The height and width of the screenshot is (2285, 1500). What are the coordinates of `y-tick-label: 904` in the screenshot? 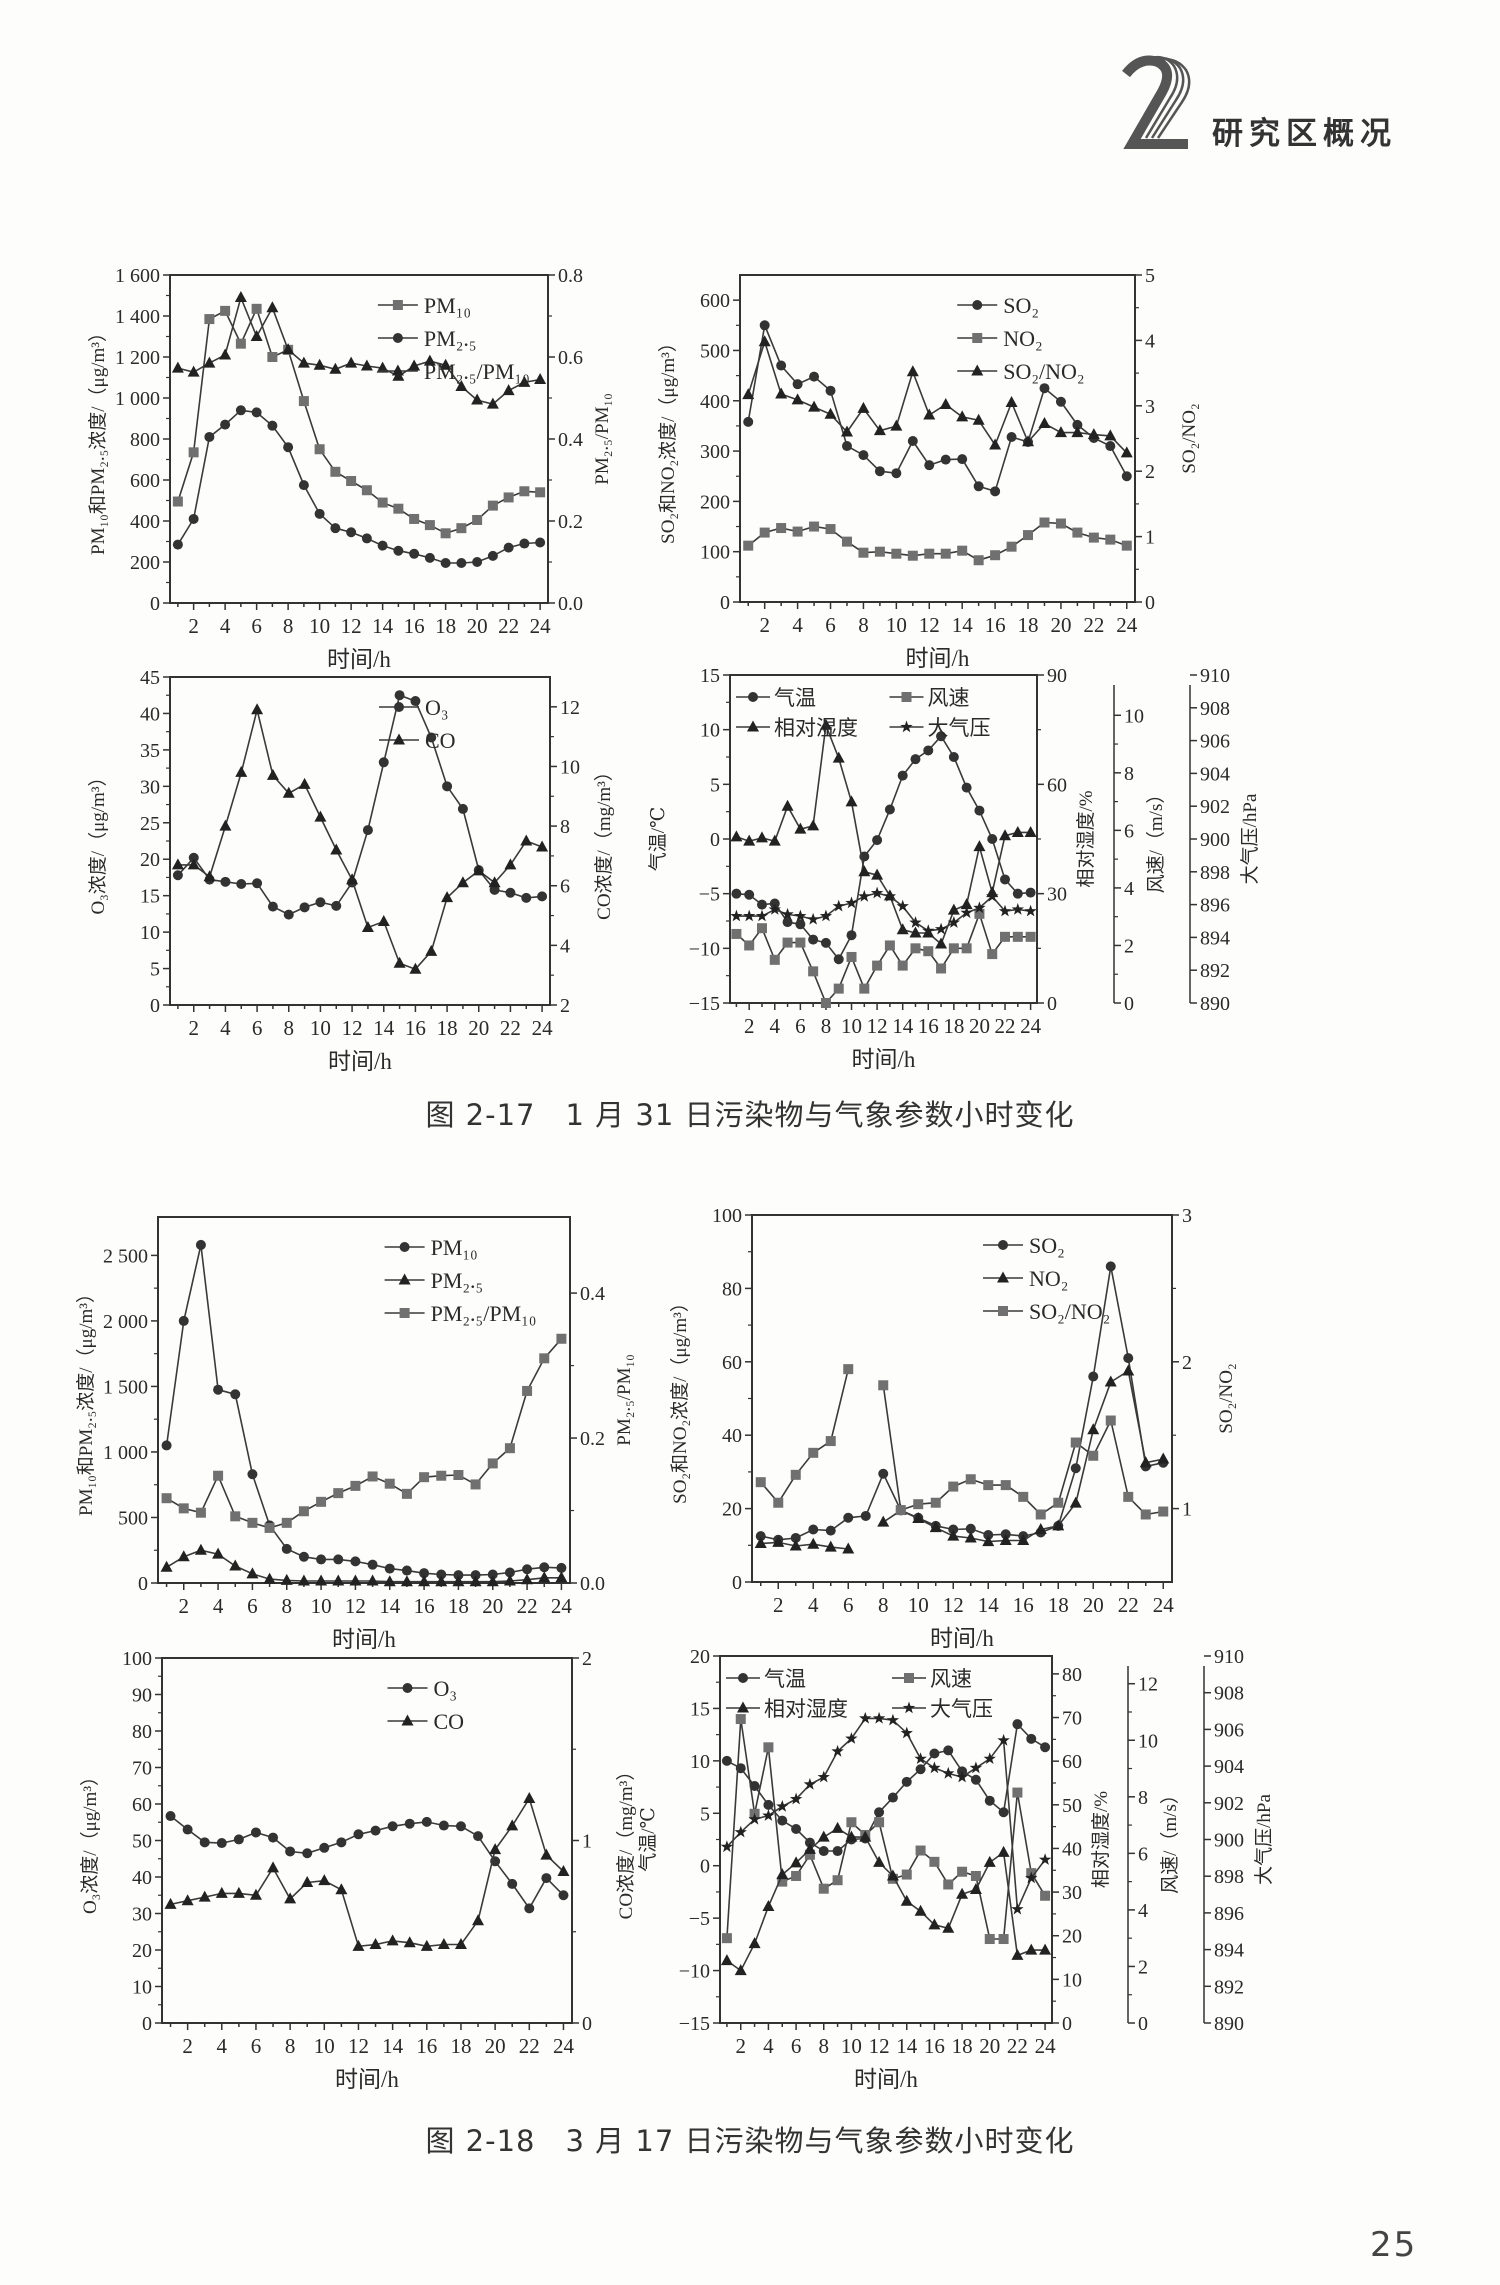 It's located at (1215, 774).